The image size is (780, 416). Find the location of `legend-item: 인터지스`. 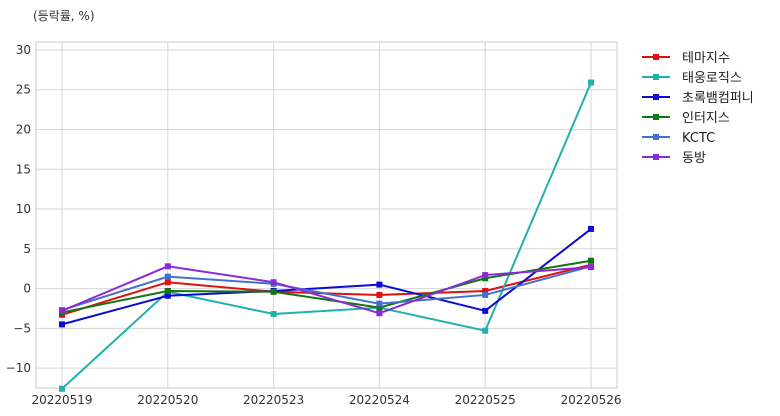

legend-item: 인터지스 is located at coordinates (686, 118).